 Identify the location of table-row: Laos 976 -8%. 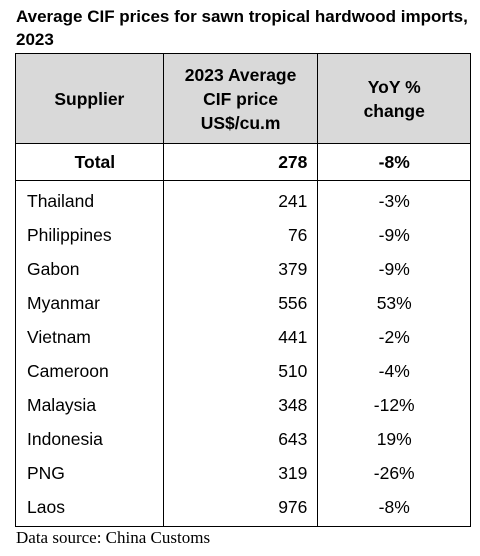
(243, 508).